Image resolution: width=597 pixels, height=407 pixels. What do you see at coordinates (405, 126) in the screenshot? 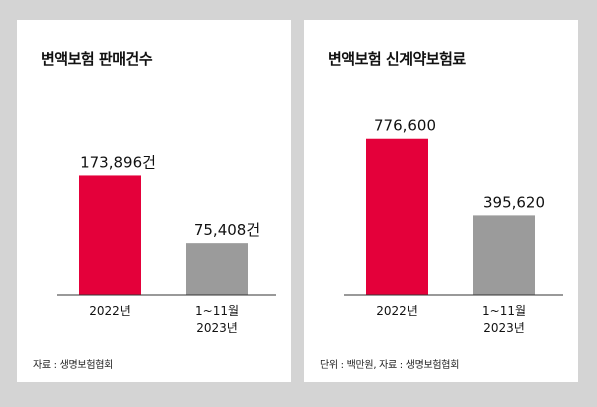
I see `value-label-0: 776,600` at bounding box center [405, 126].